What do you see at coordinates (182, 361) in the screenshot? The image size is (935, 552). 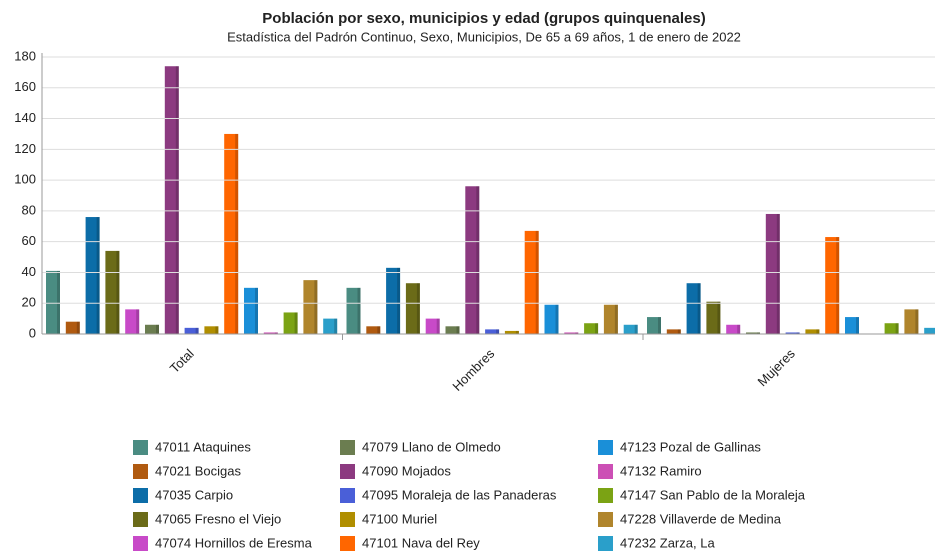 I see `x-tick-label: Total` at bounding box center [182, 361].